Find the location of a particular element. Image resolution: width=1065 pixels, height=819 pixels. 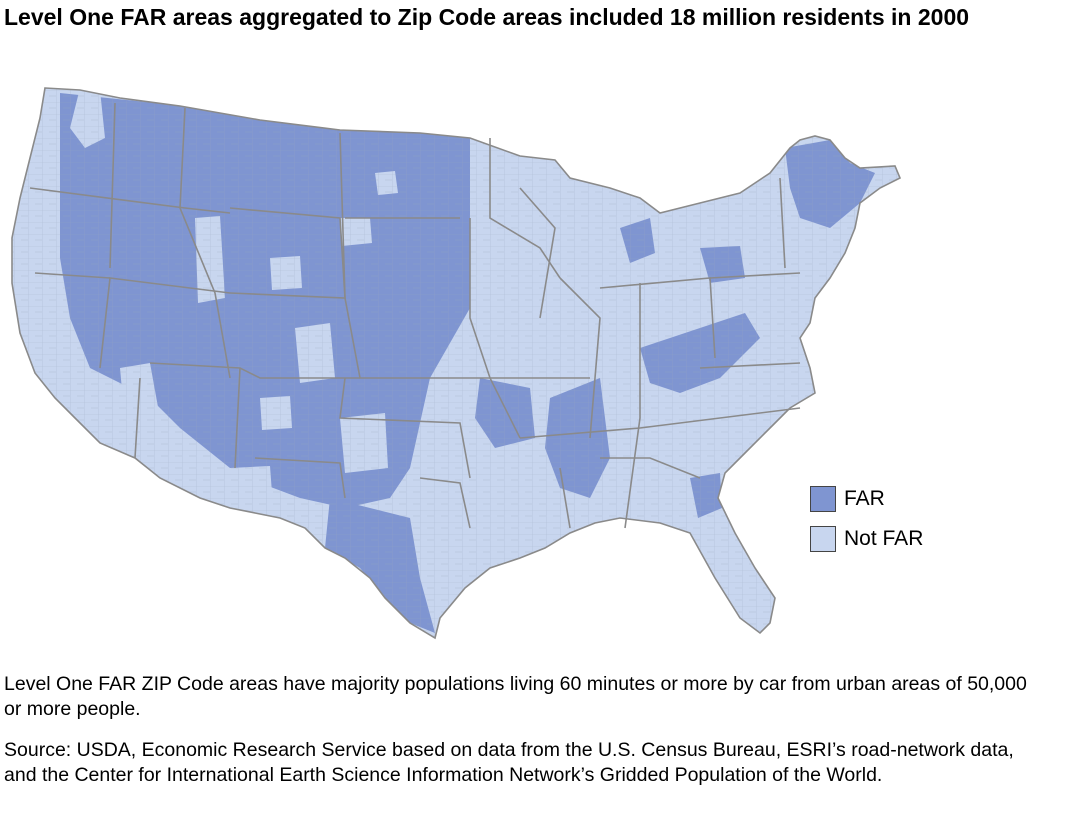

map-legend: FAR Not FAR is located at coordinates (866, 526).